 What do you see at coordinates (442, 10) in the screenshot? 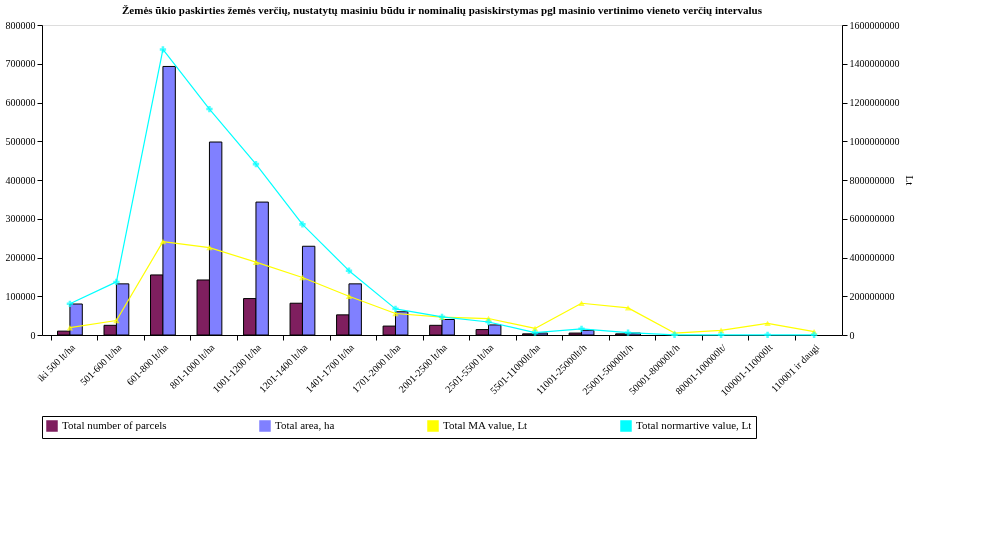
I see `chart-title: Žemės ūkio paskirties žemės verčių, nustatytų masiniu būdu ir nominalių pasiskirstymas pgl masinio vertinimo vieneto verčių intervalus` at bounding box center [442, 10].